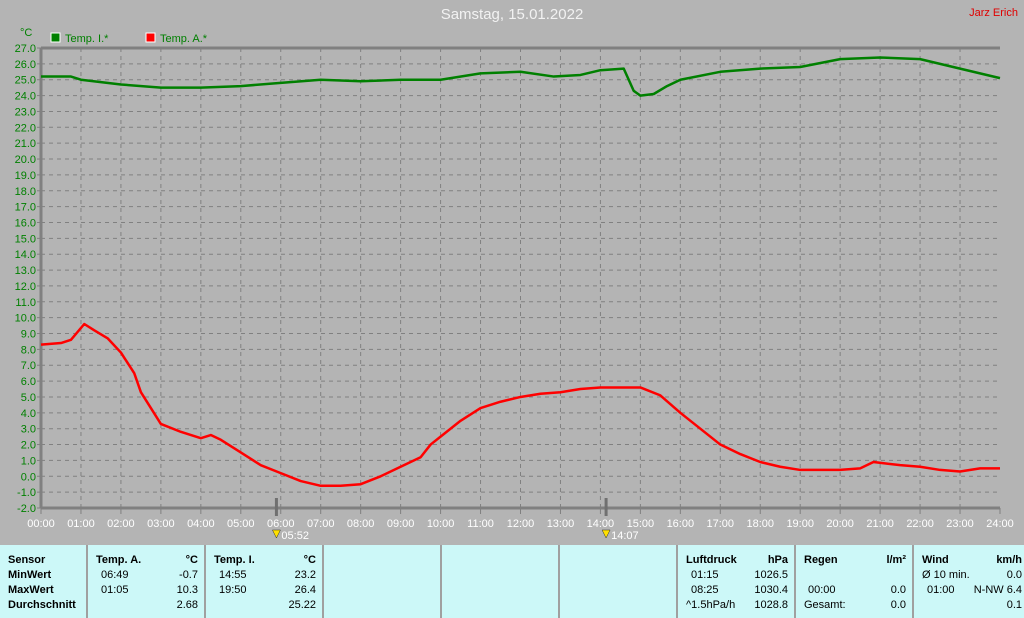 This screenshot has height=618, width=1024. I want to click on regen-total: 0.0, so click(898, 605).